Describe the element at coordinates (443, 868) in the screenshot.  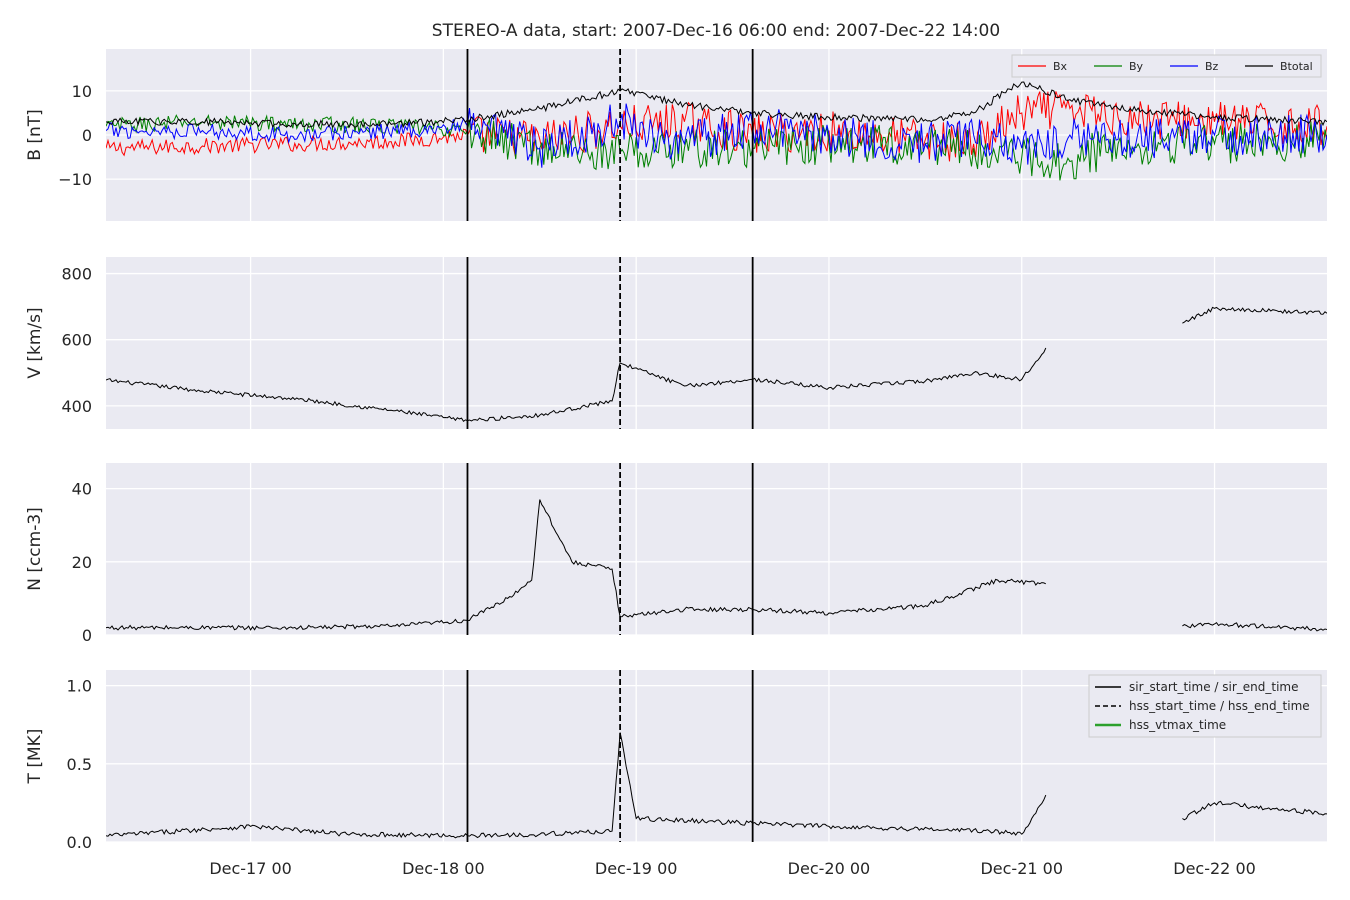
I see `x-tick-label: Dec-18 00` at that location.